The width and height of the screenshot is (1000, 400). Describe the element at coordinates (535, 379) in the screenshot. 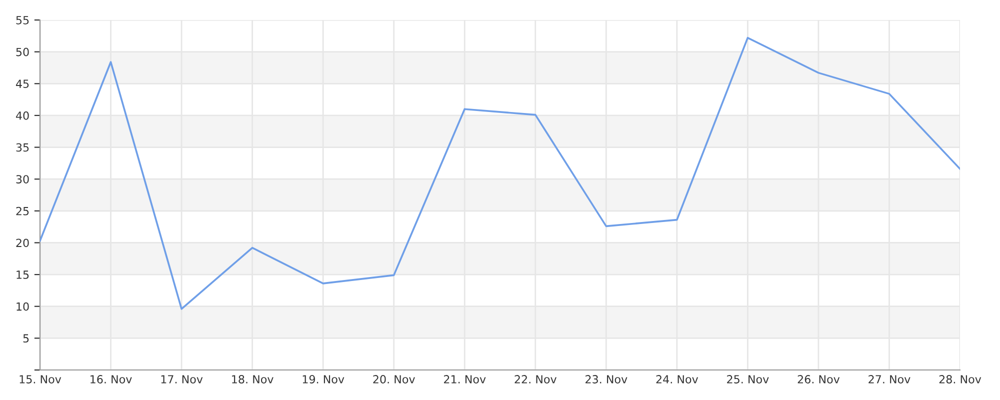

I see `x-tick-label: 22. Nov` at that location.